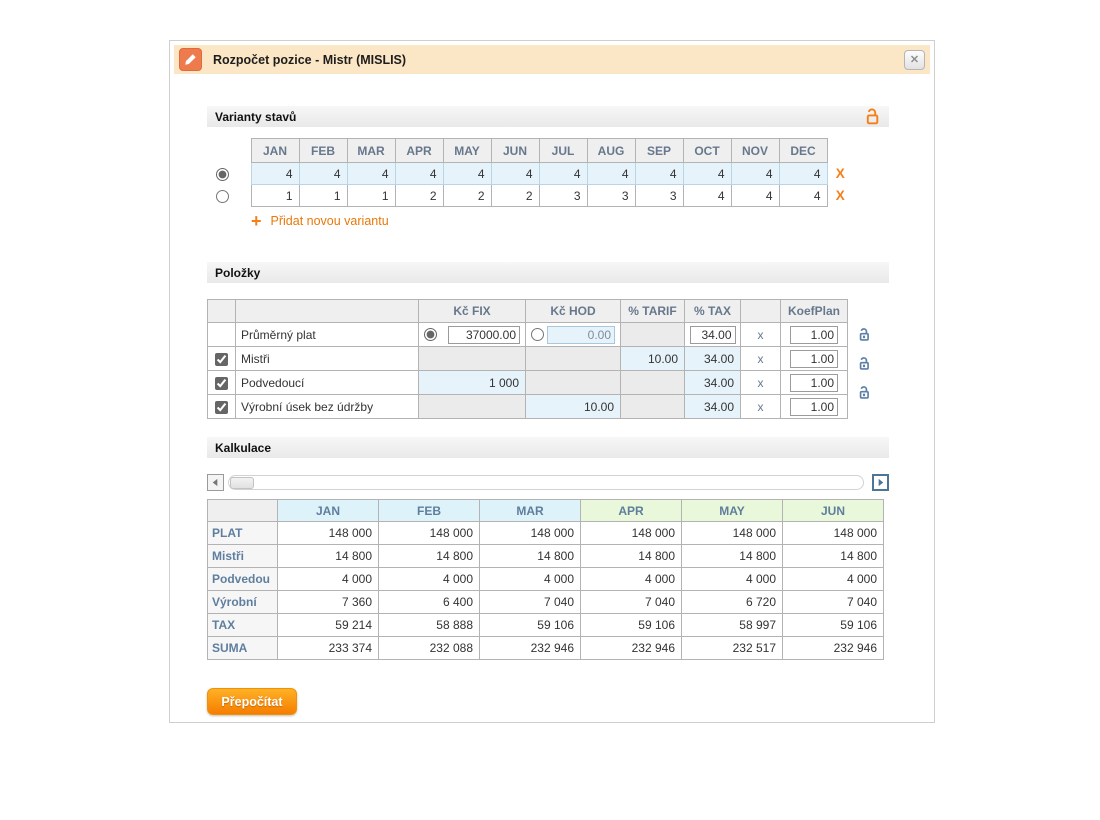 Image resolution: width=1100 pixels, height=820 pixels. Describe the element at coordinates (242, 482) in the screenshot. I see `scrollbar-thumb` at that location.